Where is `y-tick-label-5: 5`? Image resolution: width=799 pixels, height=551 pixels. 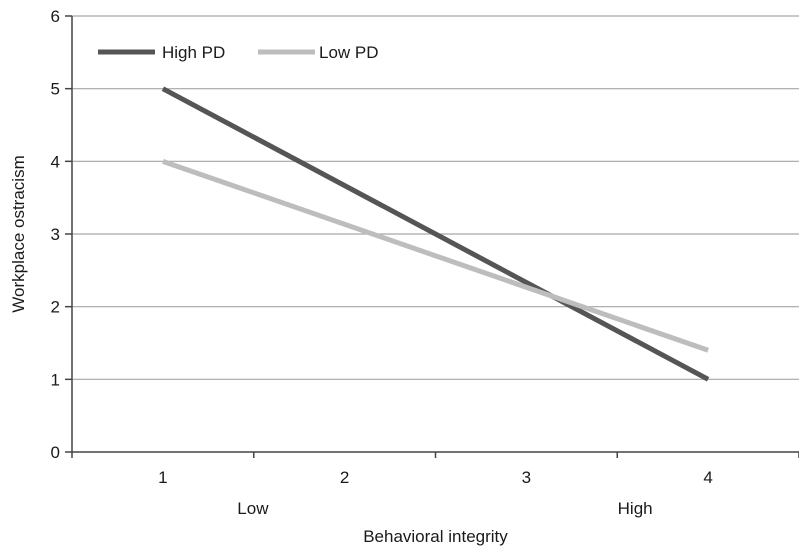 y-tick-label-5: 5 is located at coordinates (55, 89).